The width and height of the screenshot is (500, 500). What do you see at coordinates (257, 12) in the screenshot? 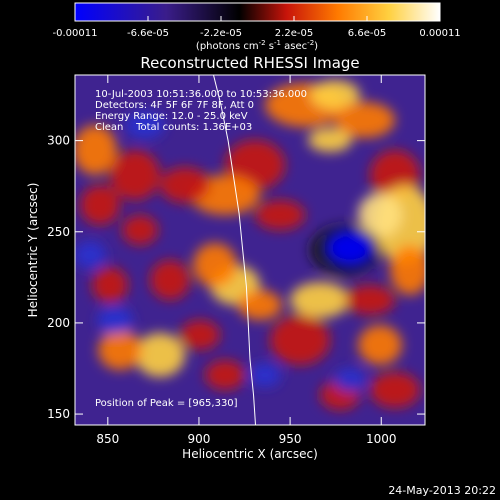
I see `colorbar-gradient` at bounding box center [257, 12].